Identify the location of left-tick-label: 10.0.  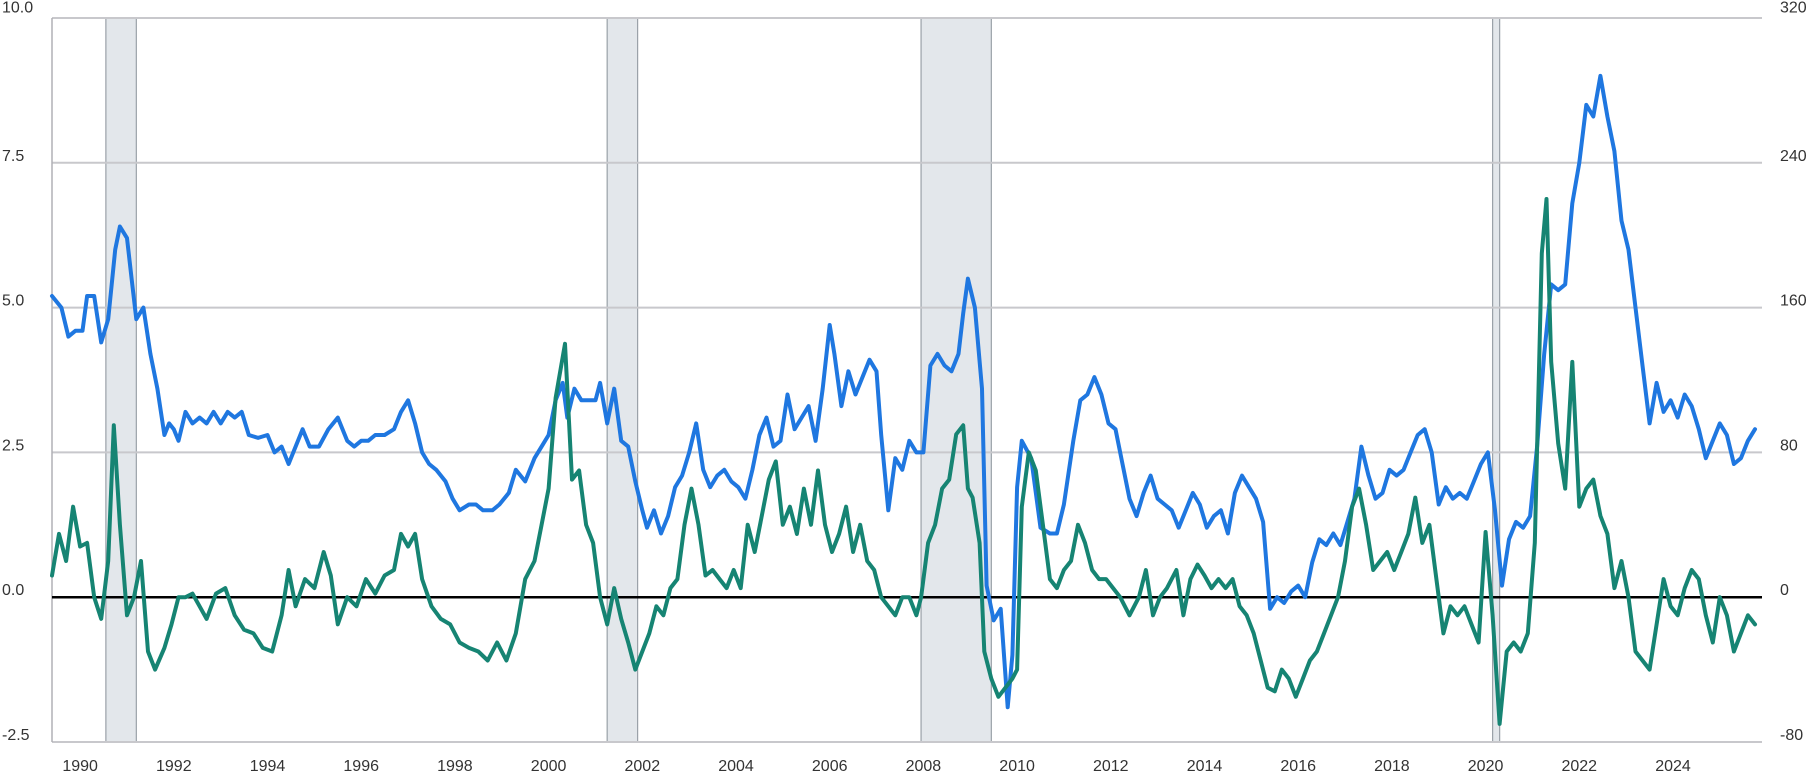
(17, 8).